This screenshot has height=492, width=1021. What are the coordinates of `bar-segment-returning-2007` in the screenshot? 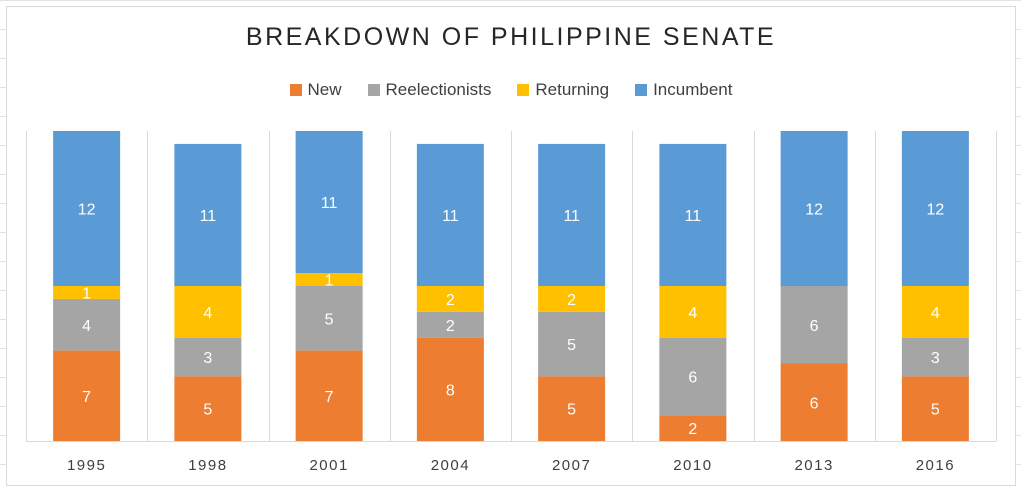 It's located at (572, 299).